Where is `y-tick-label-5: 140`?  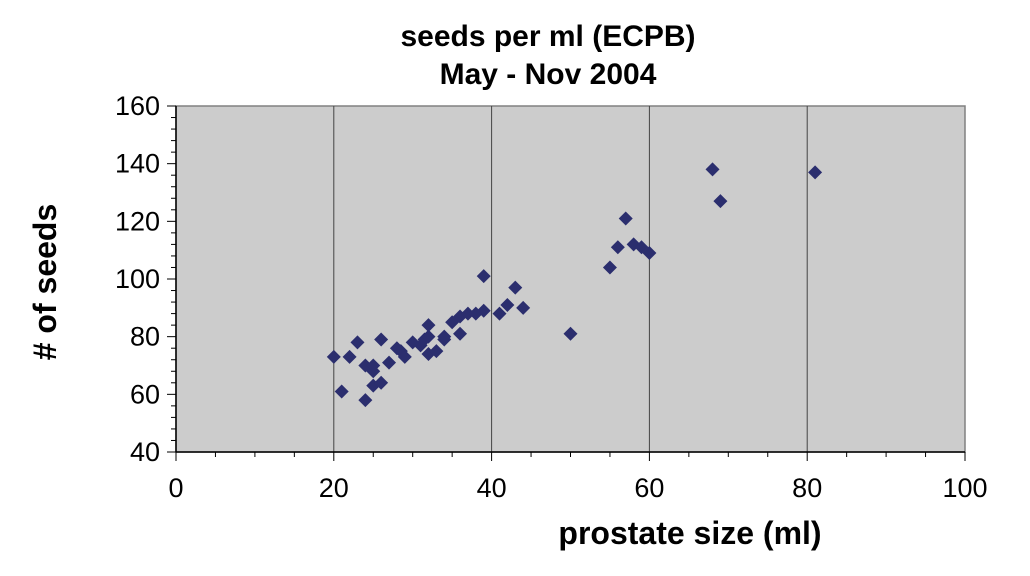 y-tick-label-5: 140 is located at coordinates (137, 164).